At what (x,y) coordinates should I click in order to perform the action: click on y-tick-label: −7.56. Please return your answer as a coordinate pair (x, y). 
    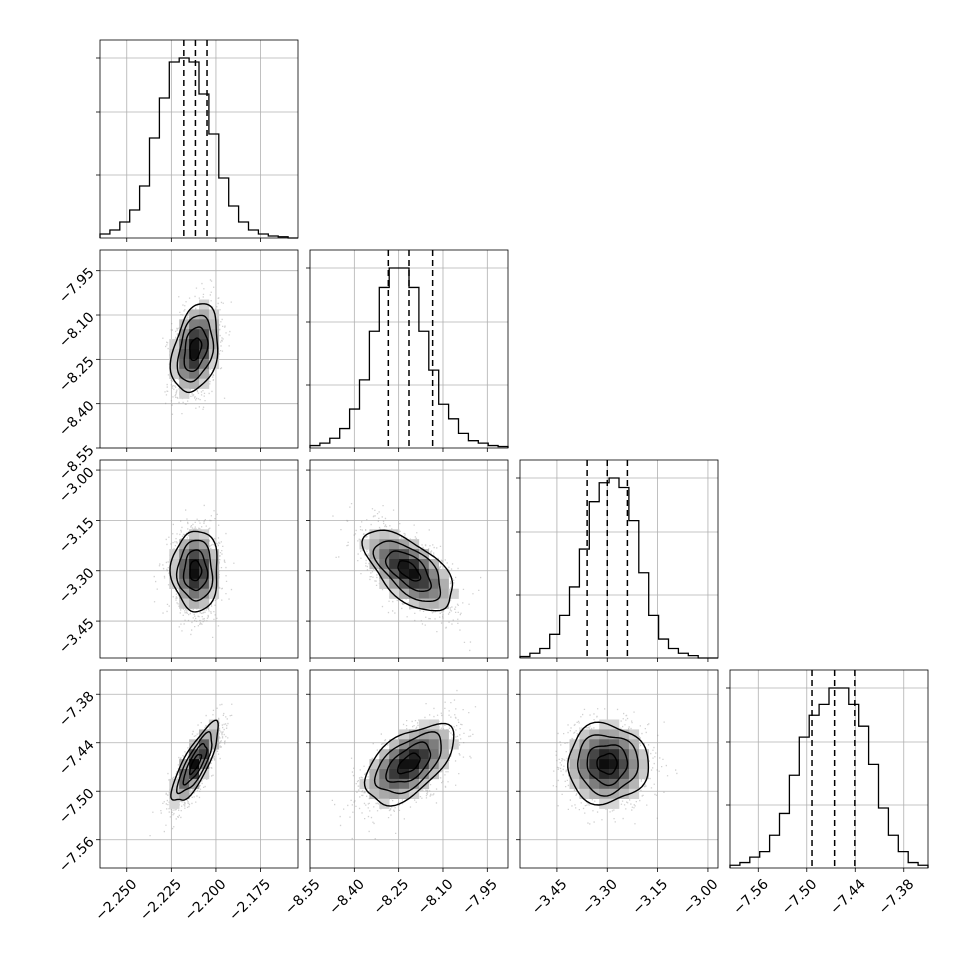
    Looking at the image, I should click on (77, 855).